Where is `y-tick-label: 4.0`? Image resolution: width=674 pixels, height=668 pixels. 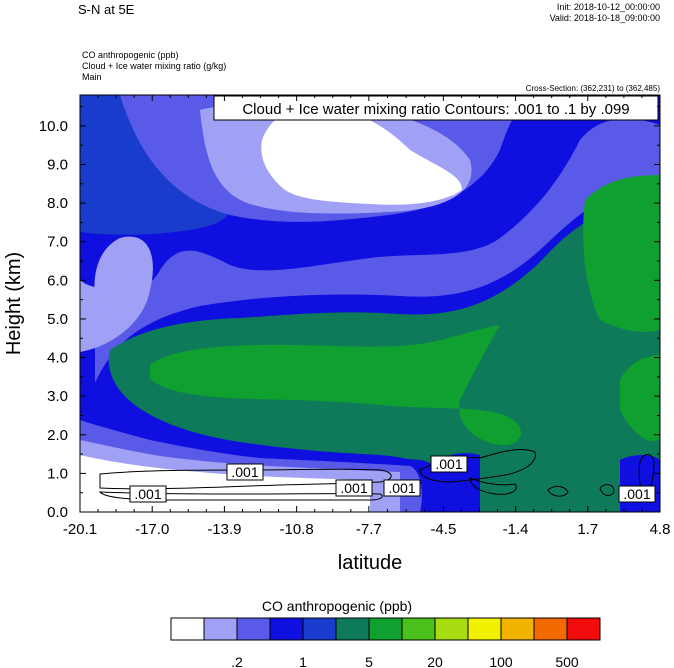 y-tick-label: 4.0 is located at coordinates (57, 358).